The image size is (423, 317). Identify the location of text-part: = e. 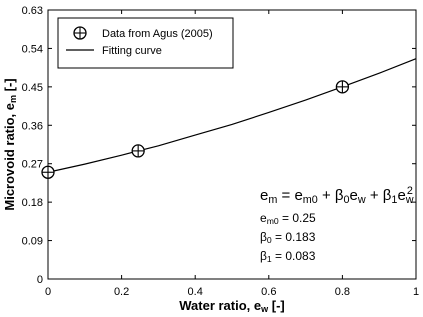
(289, 195).